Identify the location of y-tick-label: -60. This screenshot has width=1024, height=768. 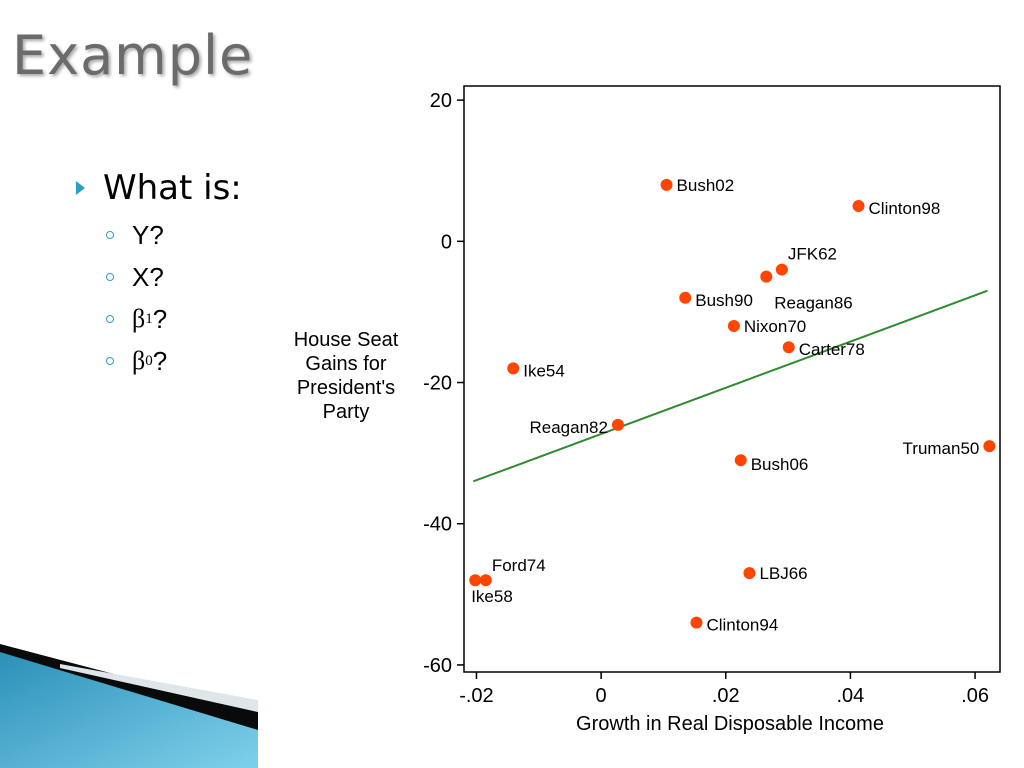
(437, 666).